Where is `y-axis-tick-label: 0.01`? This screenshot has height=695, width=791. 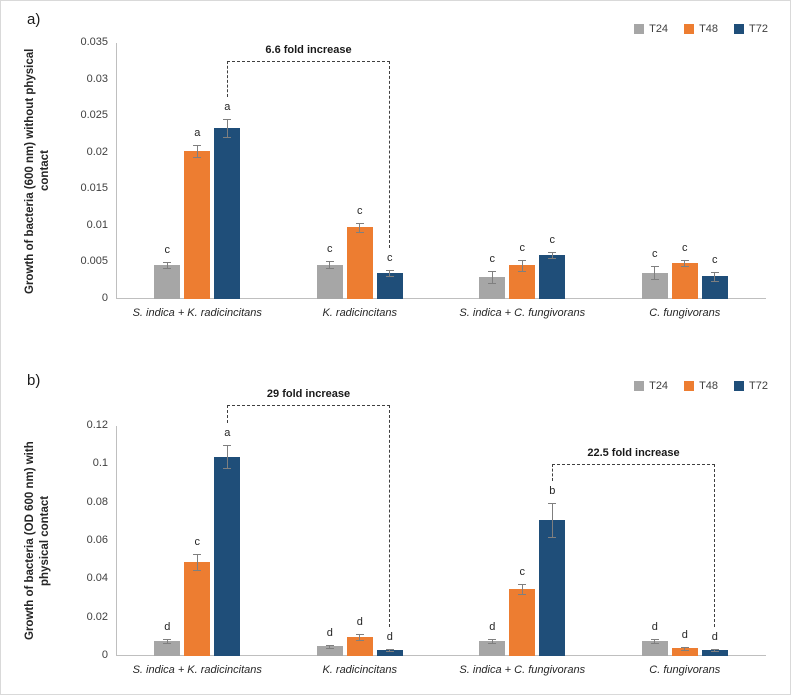 y-axis-tick-label: 0.01 is located at coordinates (97, 224).